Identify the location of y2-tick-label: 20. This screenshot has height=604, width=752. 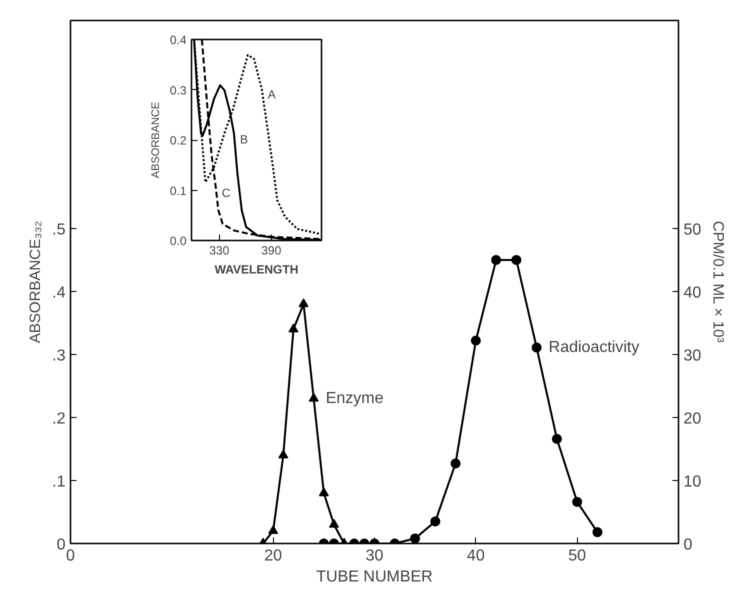
(693, 419).